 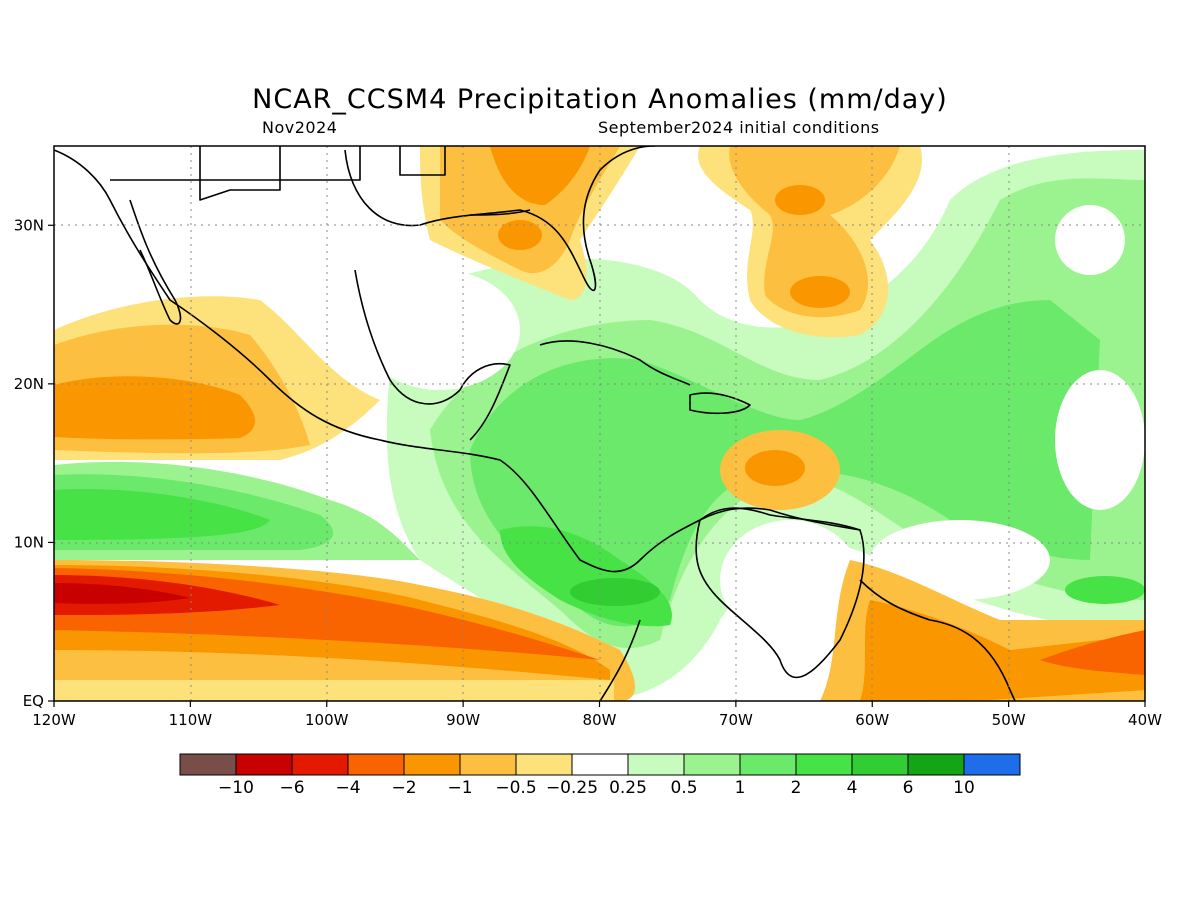 I want to click on latitude-axis: EQ 10N 20N 30N, so click(x=34, y=463).